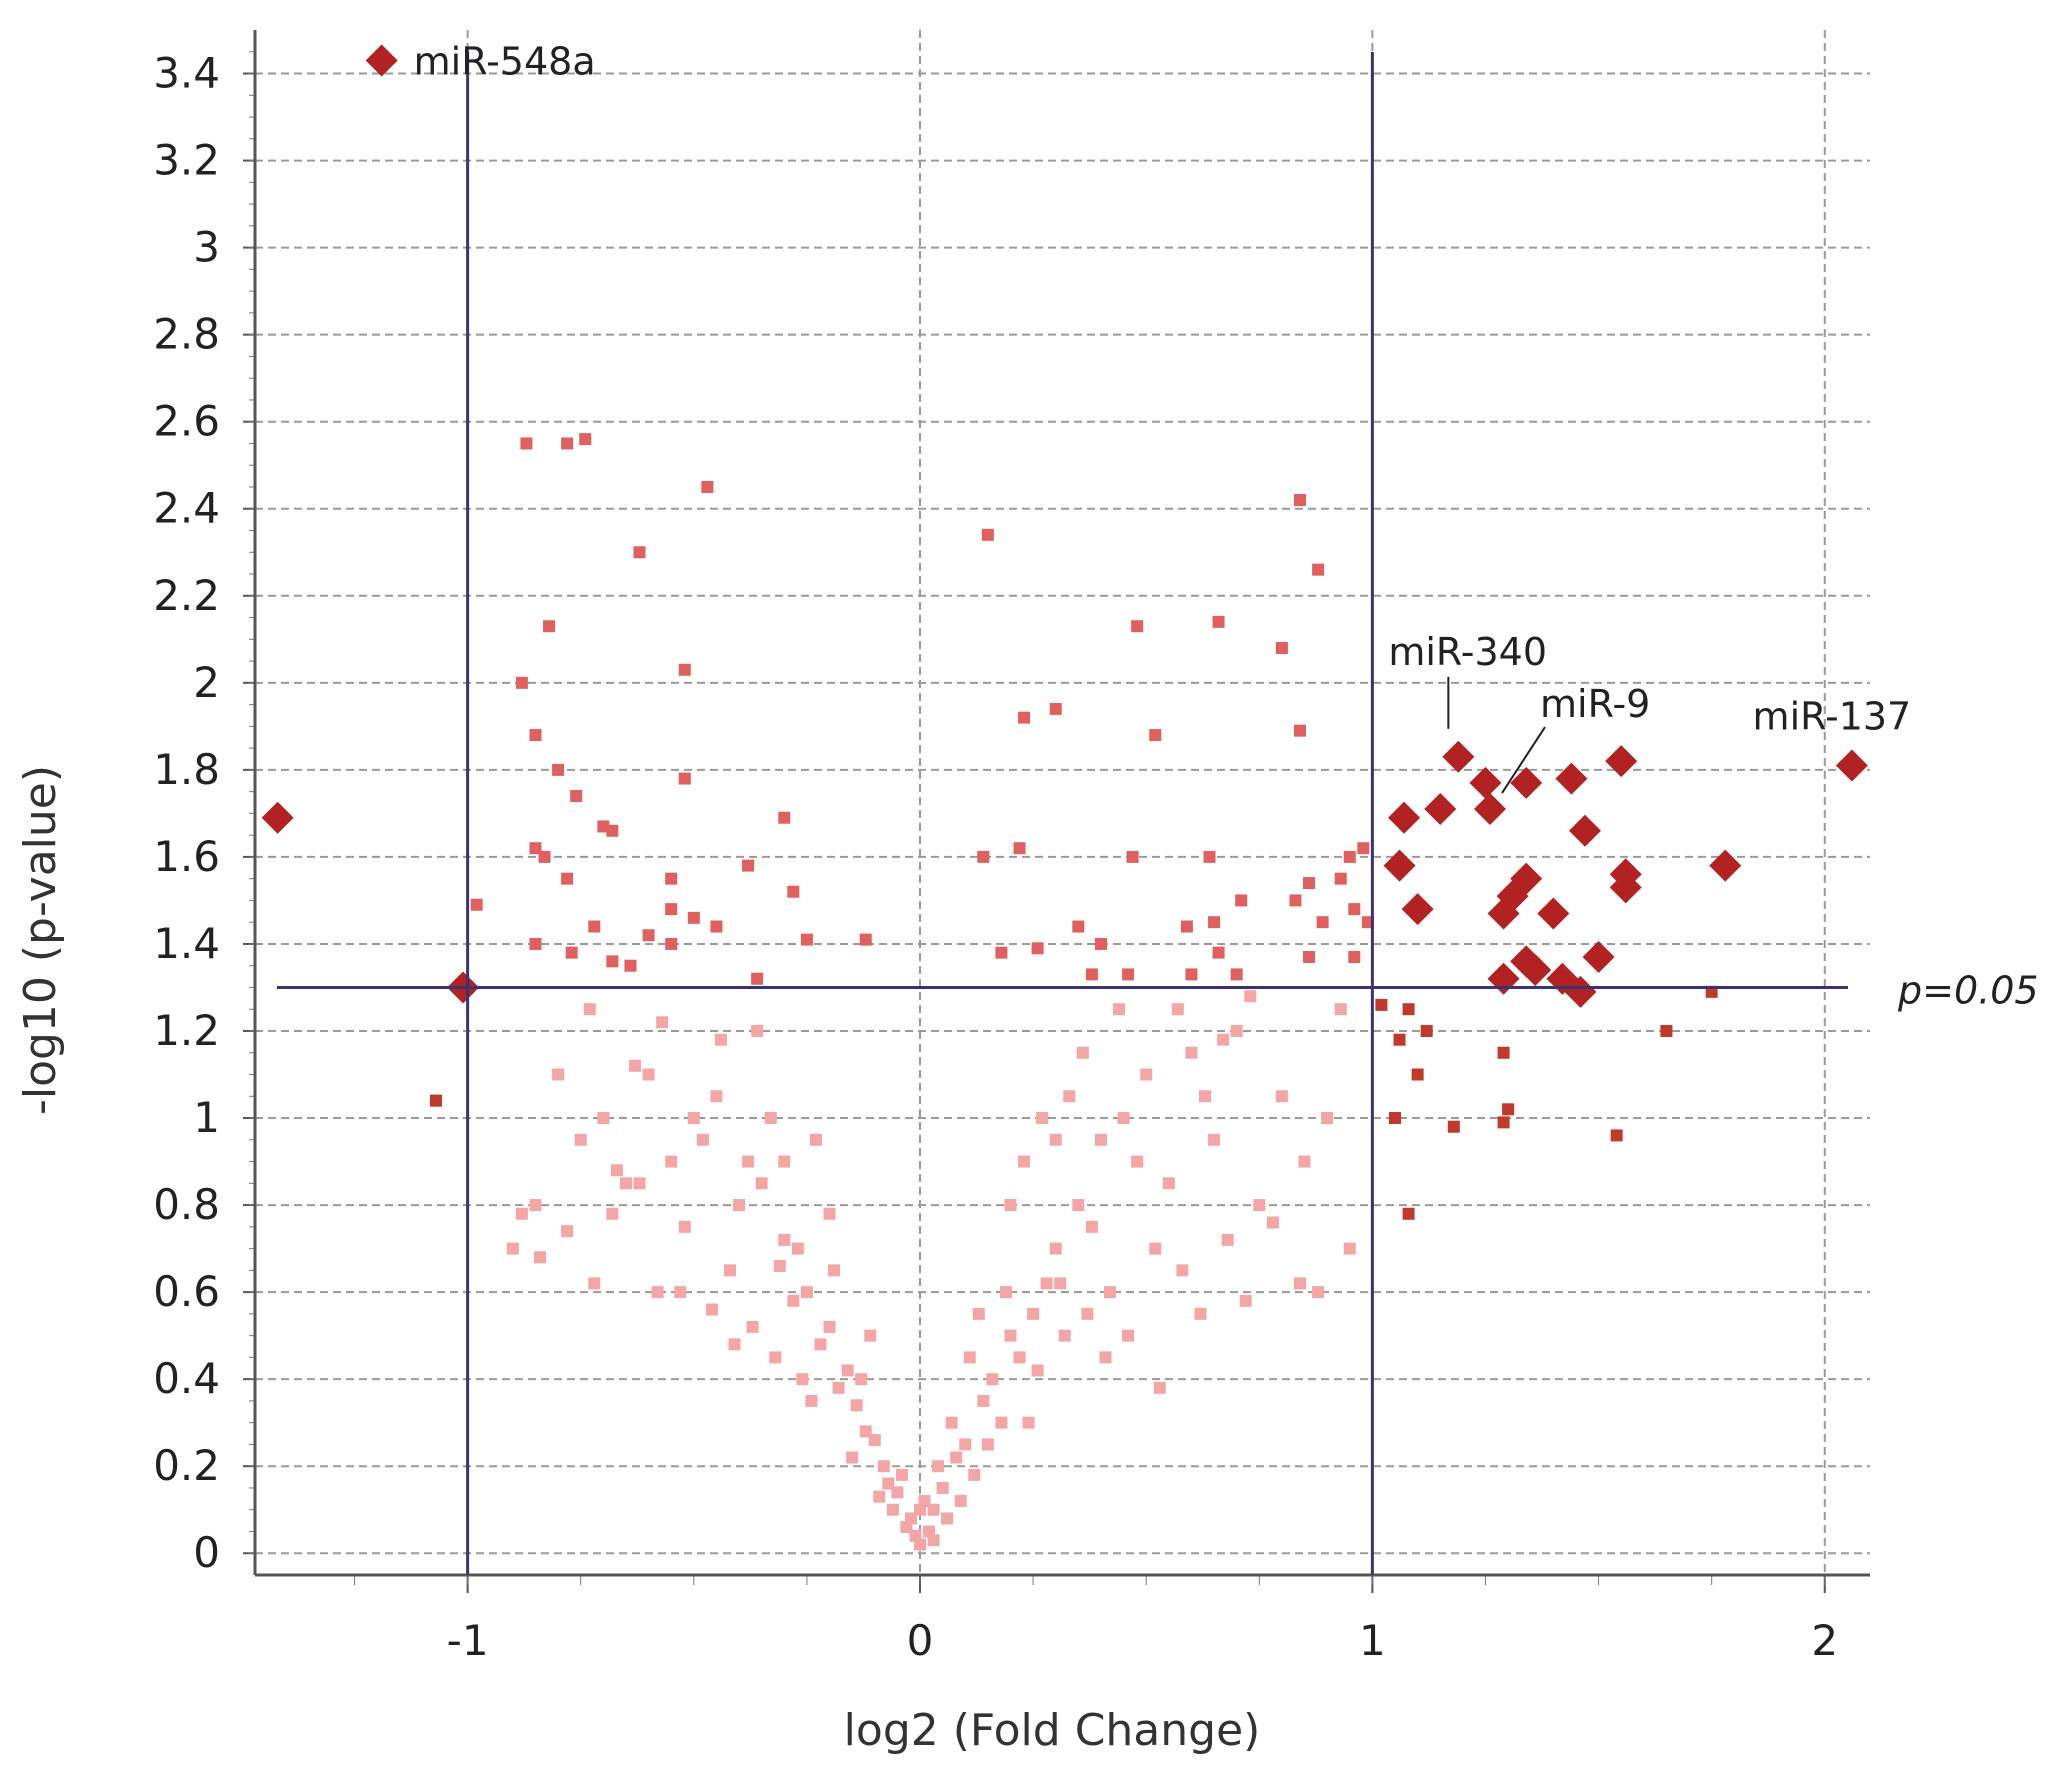 The image size is (2054, 1768). Describe the element at coordinates (186, 508) in the screenshot. I see `y-tick-label: 2.4` at that location.